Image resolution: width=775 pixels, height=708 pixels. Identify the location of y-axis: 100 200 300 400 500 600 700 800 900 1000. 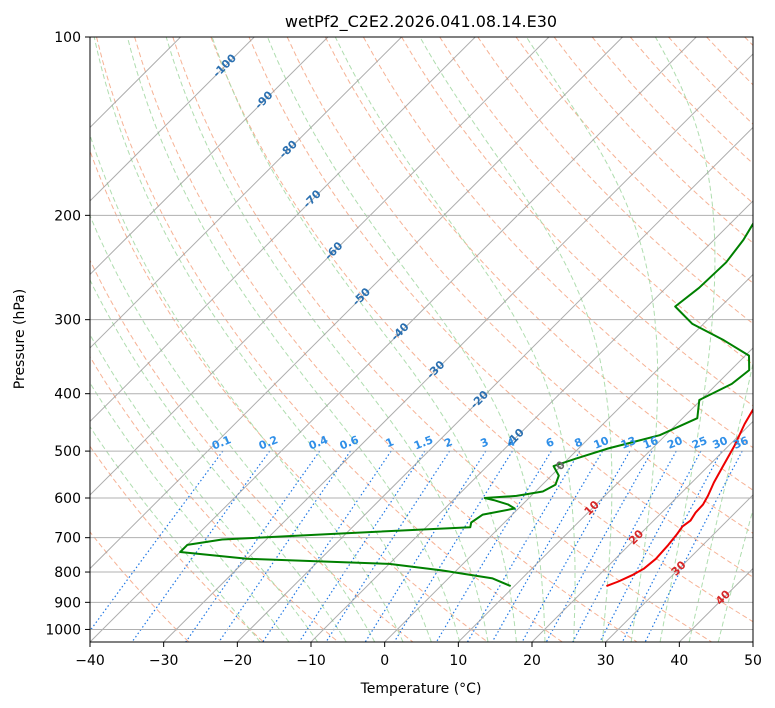
(67, 334).